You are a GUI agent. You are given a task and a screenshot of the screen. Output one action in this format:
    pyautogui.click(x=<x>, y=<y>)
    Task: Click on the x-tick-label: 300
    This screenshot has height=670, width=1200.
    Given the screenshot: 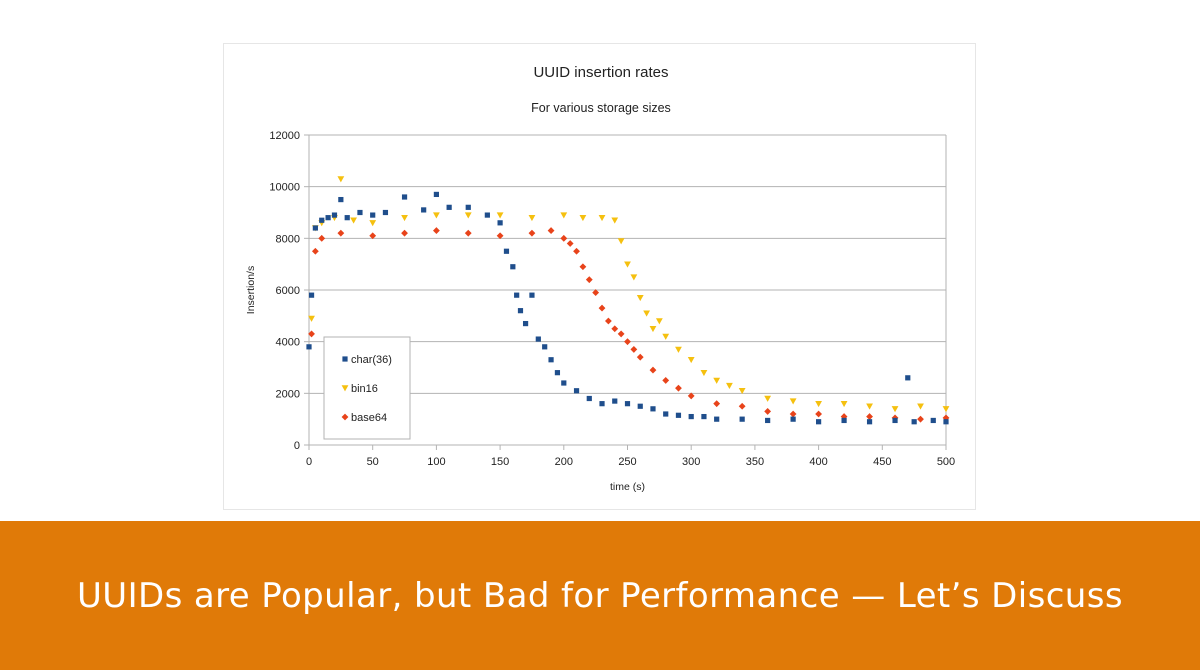 What is the action you would take?
    pyautogui.click(x=691, y=462)
    